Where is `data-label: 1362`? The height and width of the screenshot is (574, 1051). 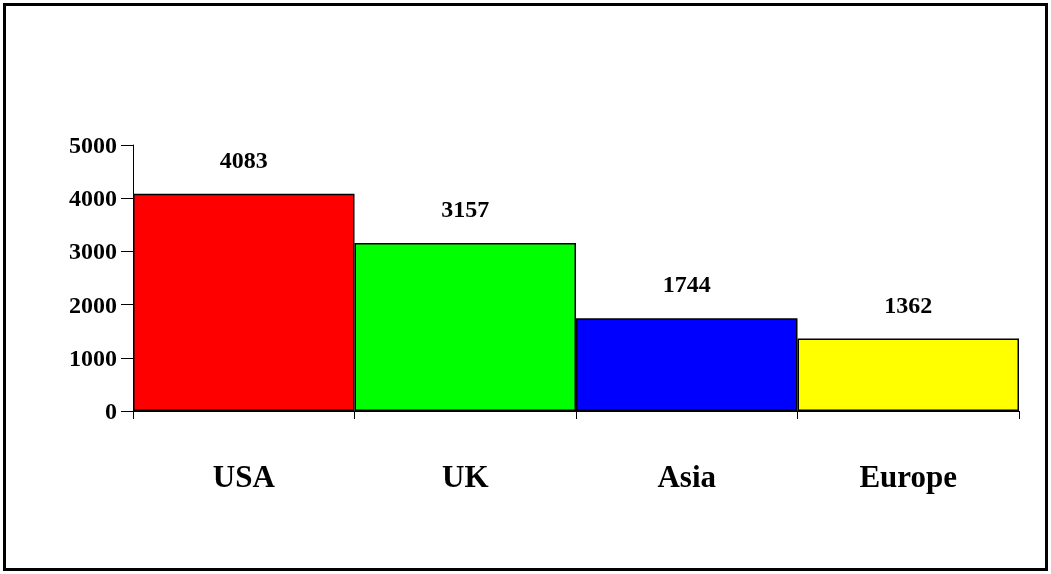 data-label: 1362 is located at coordinates (908, 304).